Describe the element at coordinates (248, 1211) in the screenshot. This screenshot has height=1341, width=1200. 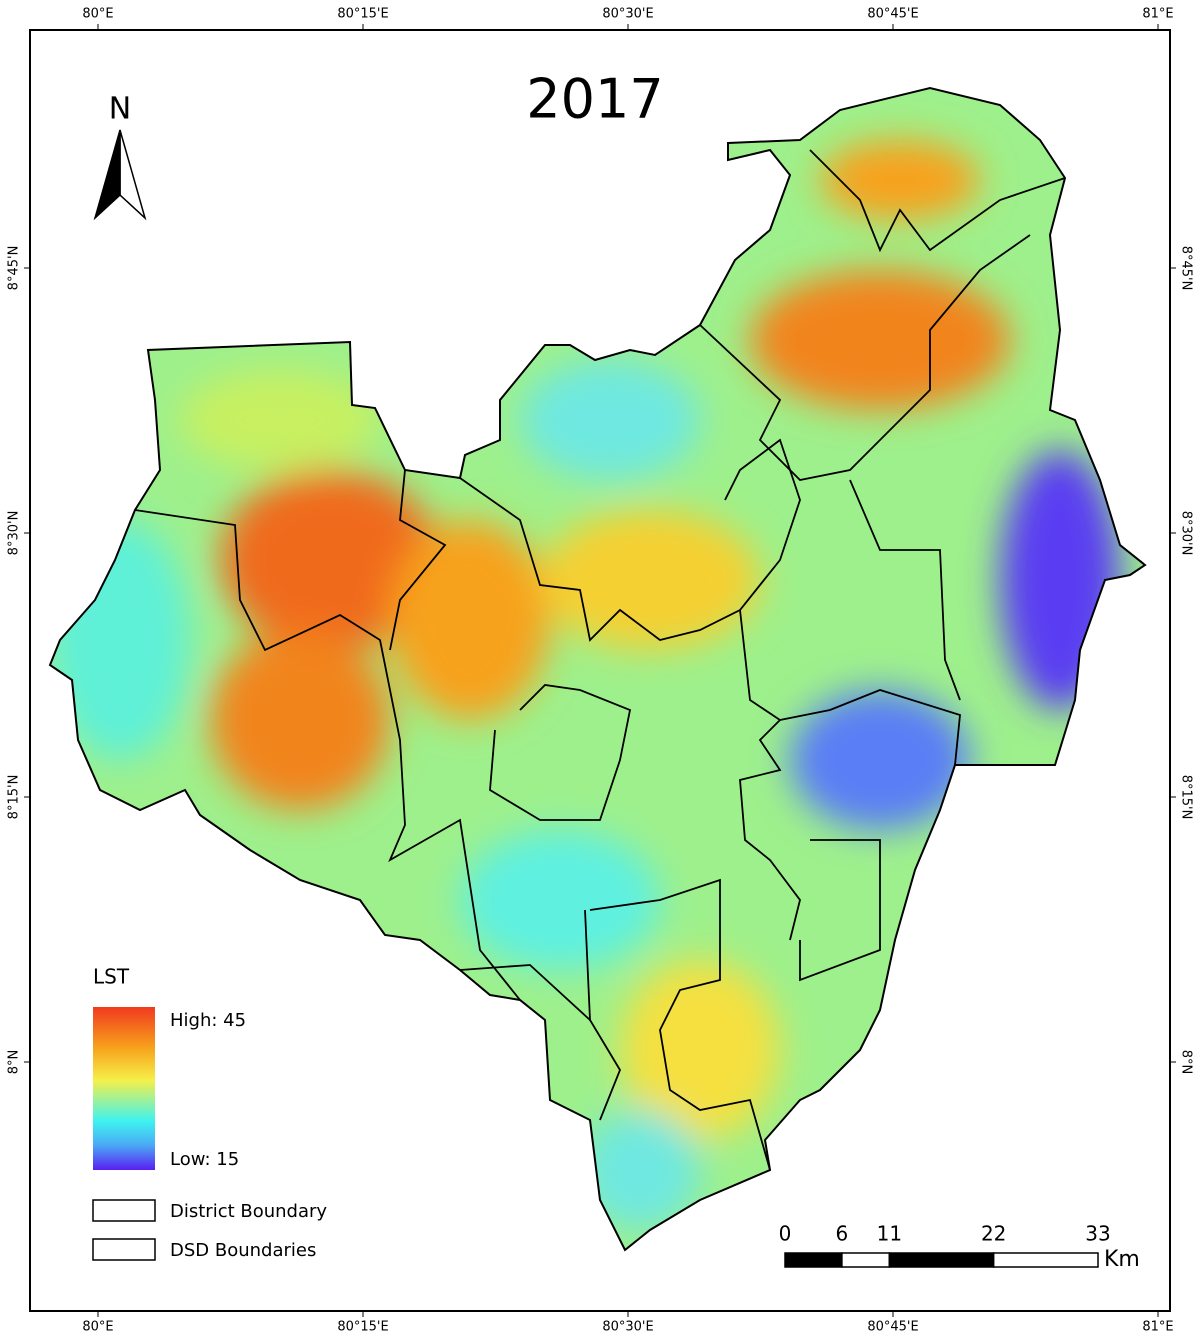
I see `legend-item: District Boundary` at that location.